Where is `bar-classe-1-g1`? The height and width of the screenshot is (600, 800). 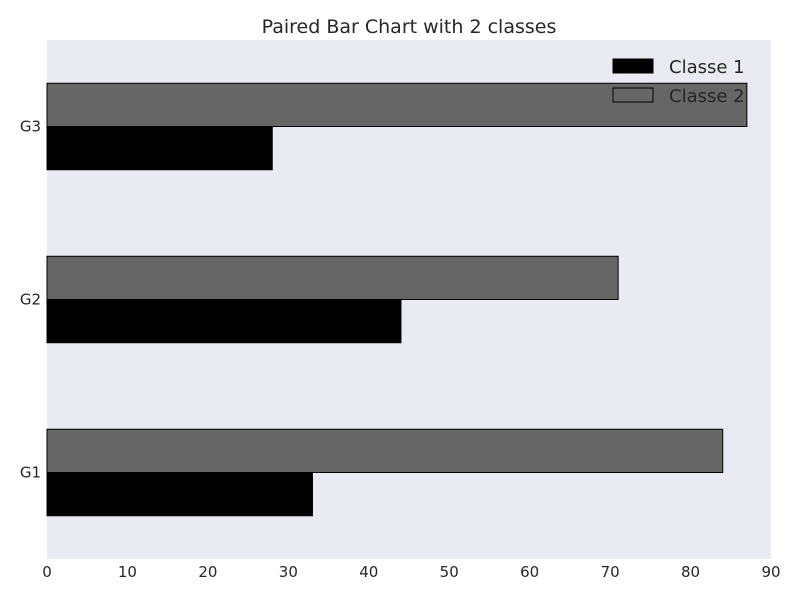
bar-classe-1-g1 is located at coordinates (179, 494).